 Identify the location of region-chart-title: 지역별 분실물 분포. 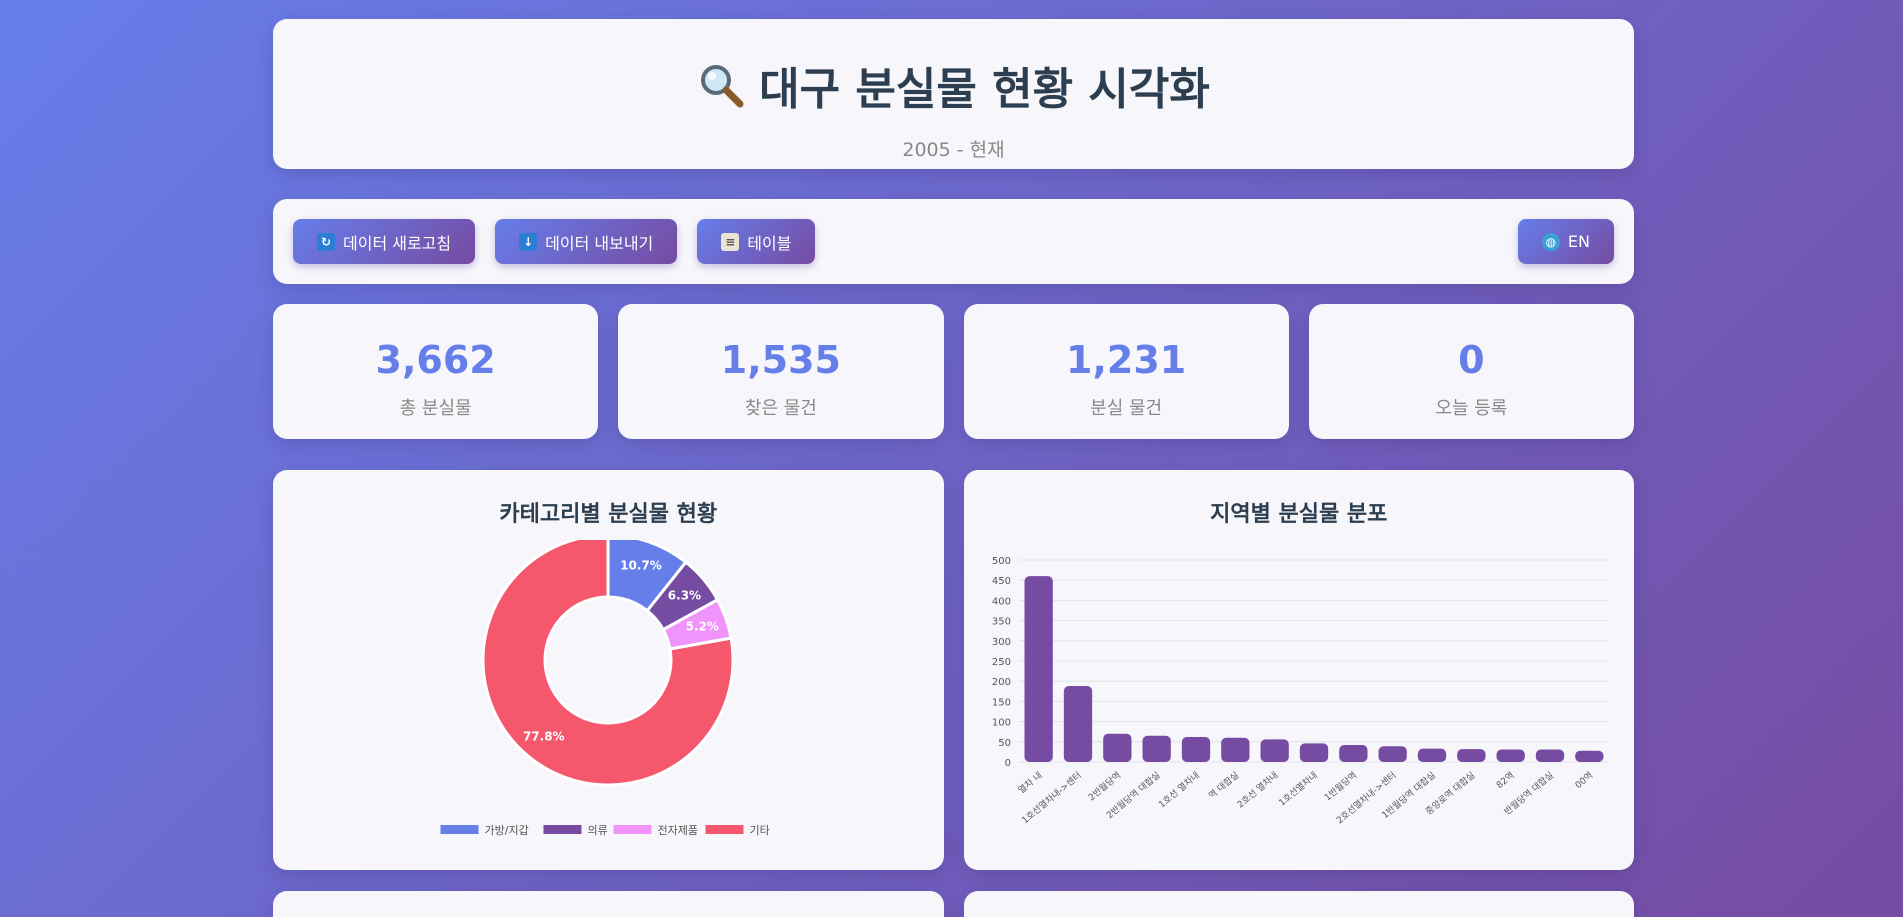
(1299, 514).